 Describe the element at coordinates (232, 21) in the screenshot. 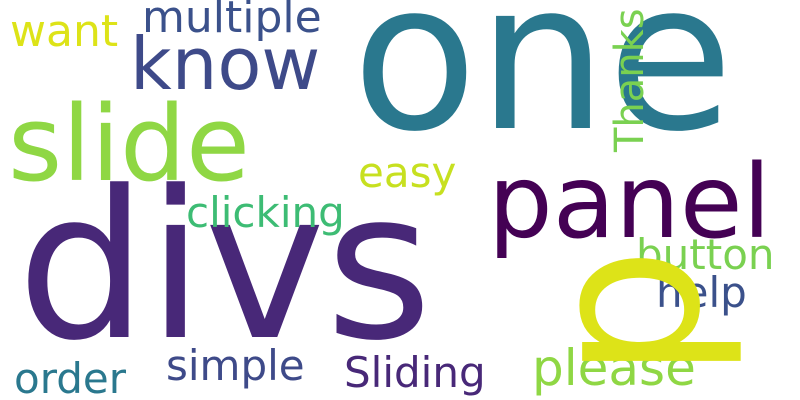

I see `word-multiple: multiple` at that location.